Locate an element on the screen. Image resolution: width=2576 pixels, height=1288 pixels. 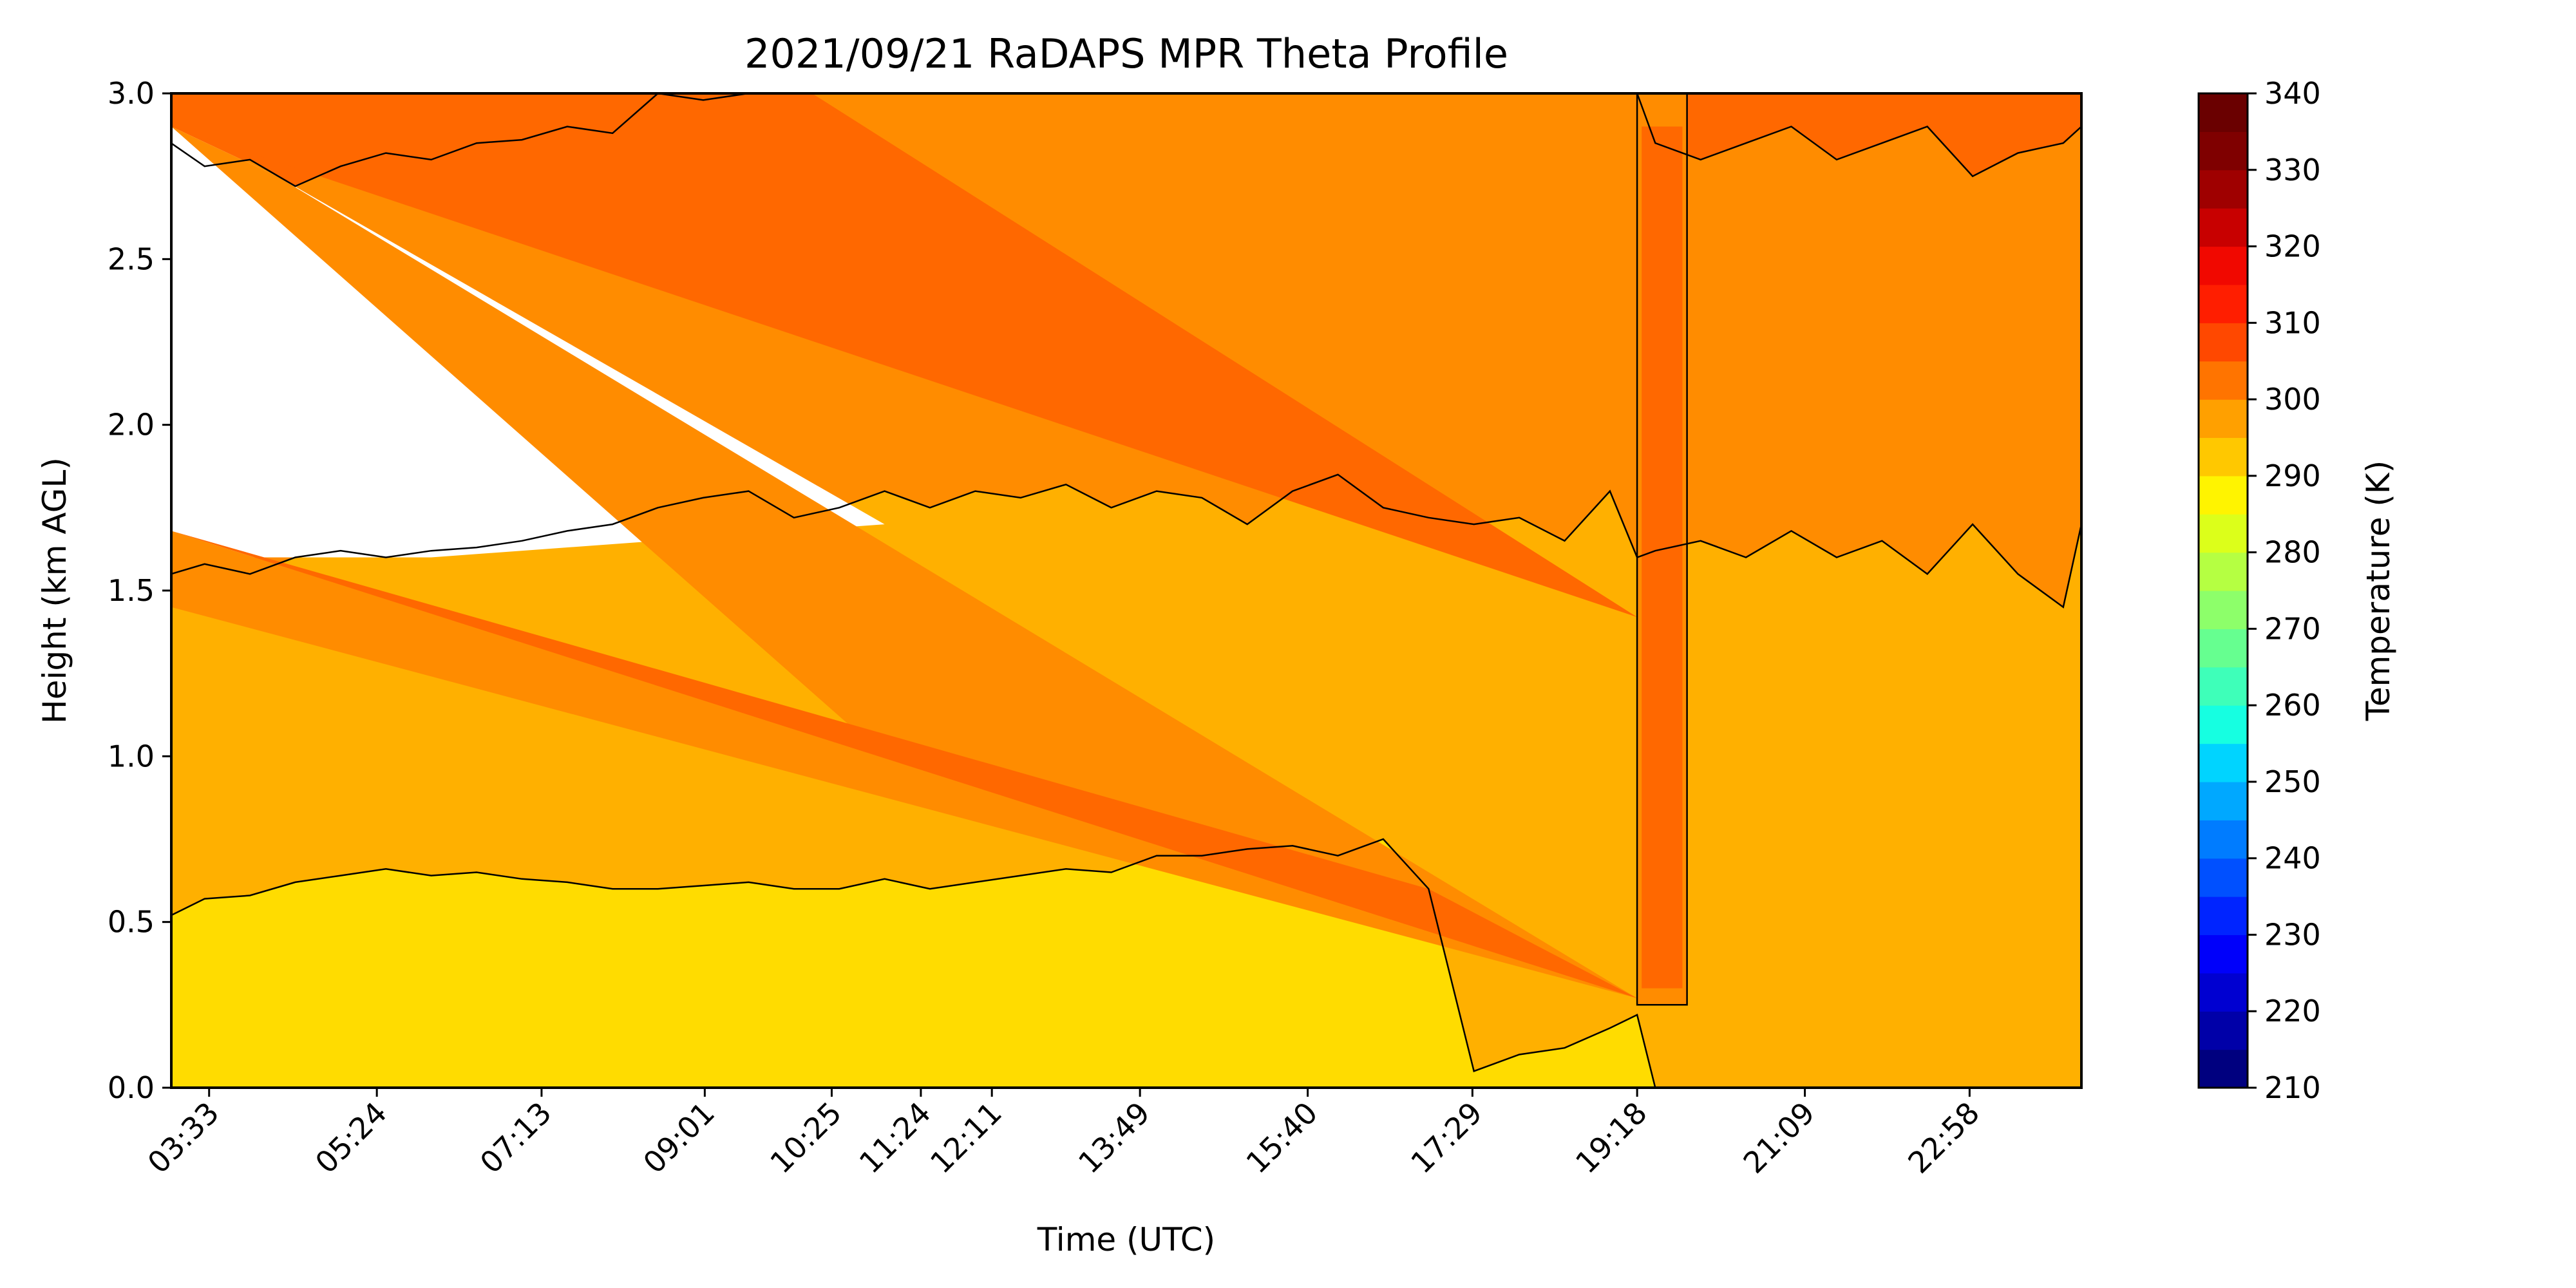
colorbar-tick-label: 300 is located at coordinates (2293, 399).